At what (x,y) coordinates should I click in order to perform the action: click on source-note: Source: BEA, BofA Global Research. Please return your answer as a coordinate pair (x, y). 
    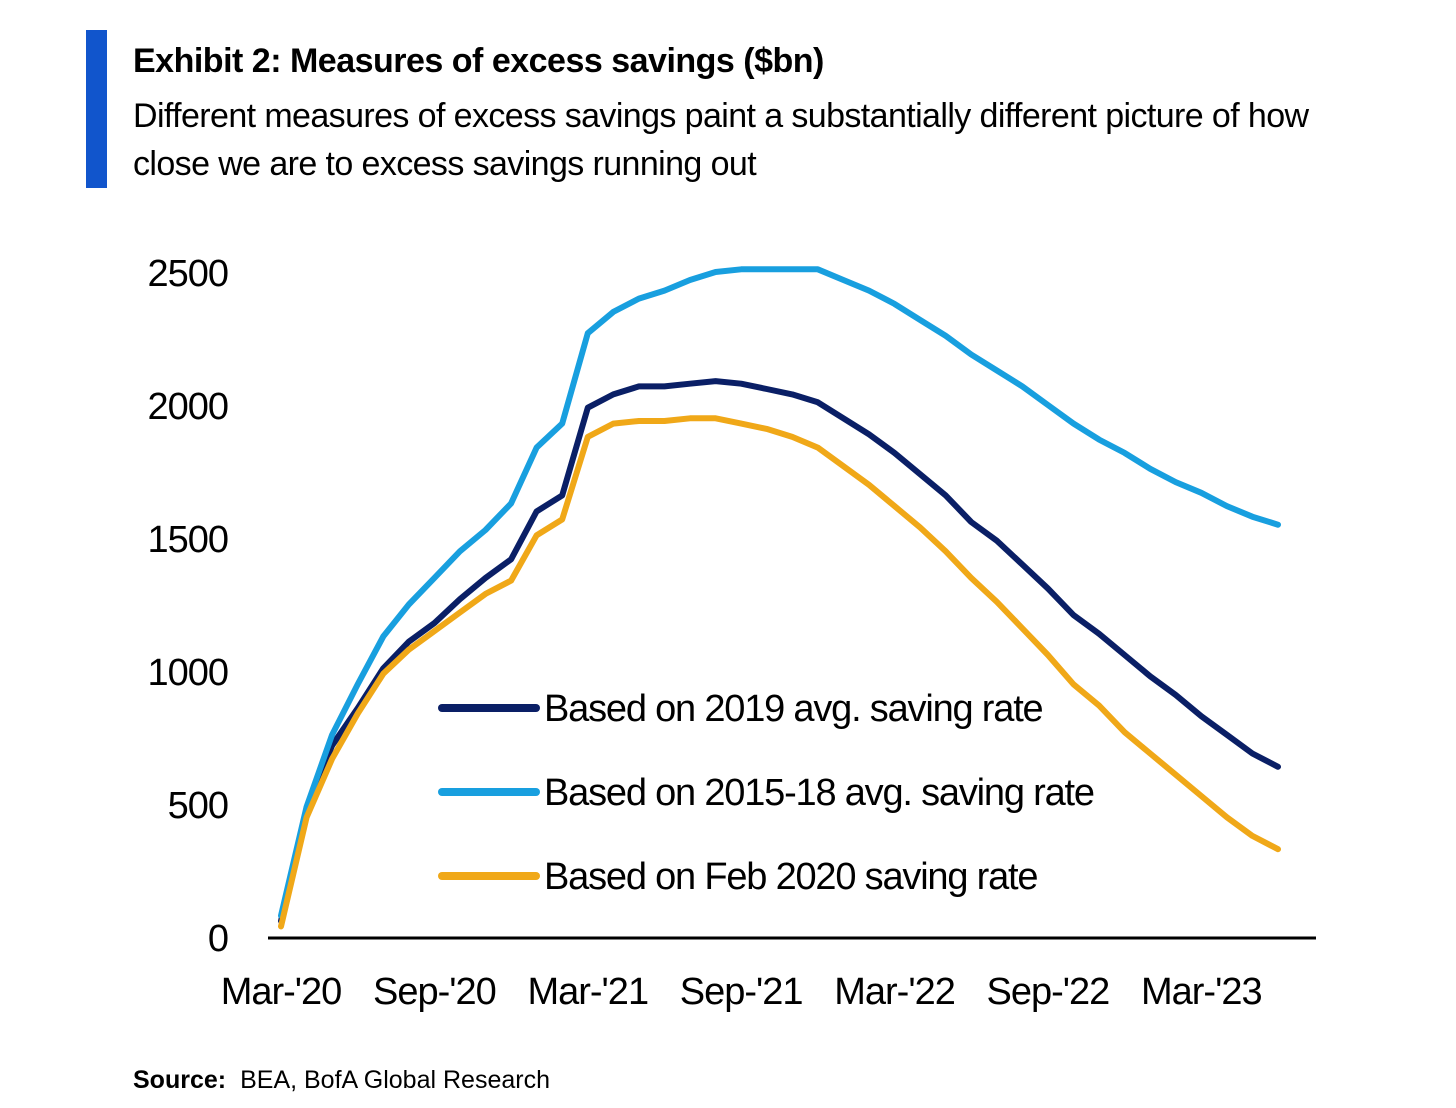
    Looking at the image, I should click on (341, 1080).